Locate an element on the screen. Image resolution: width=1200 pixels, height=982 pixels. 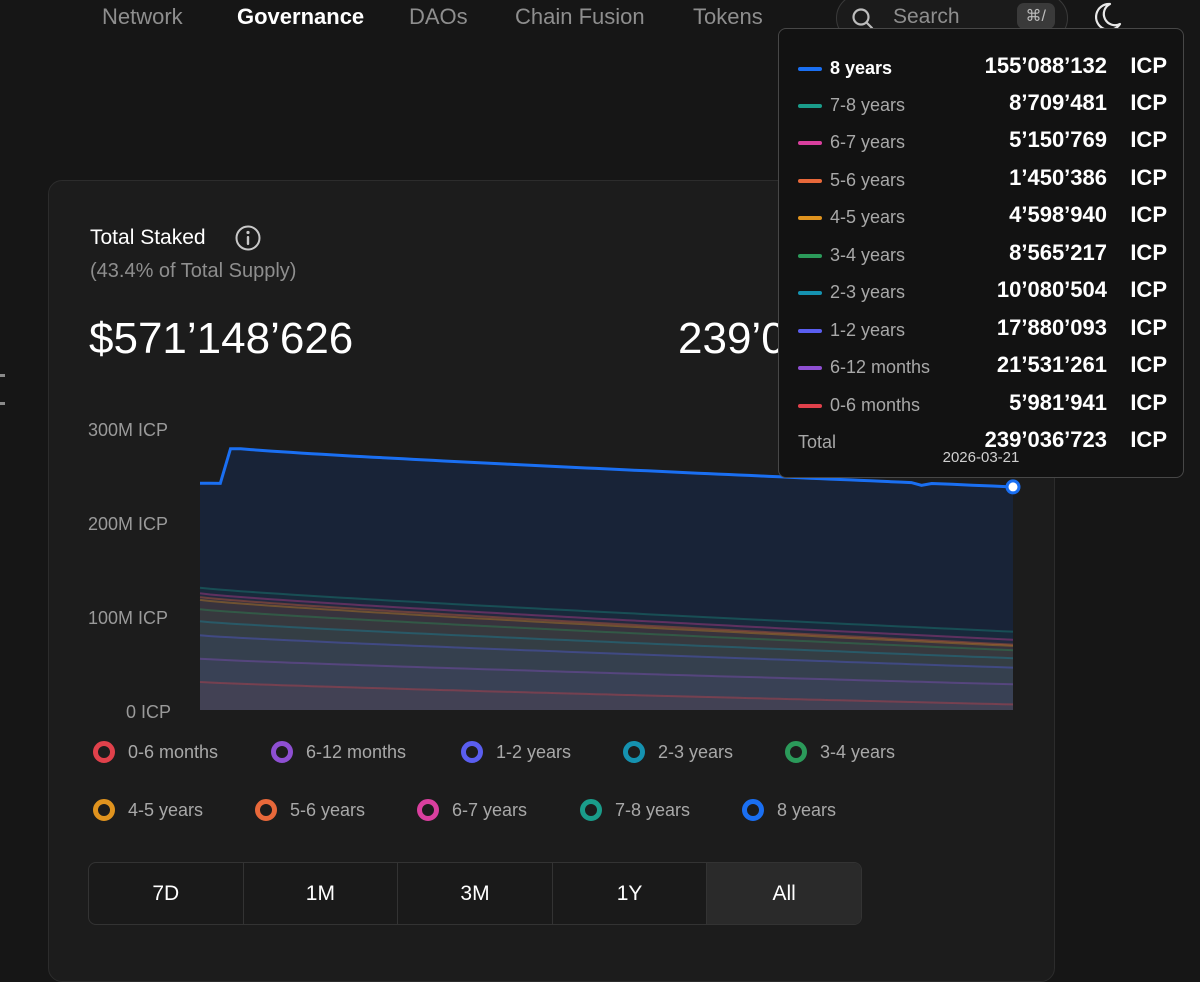
legend-item-3-4-years: 3-4 years is located at coordinates (837, 752).